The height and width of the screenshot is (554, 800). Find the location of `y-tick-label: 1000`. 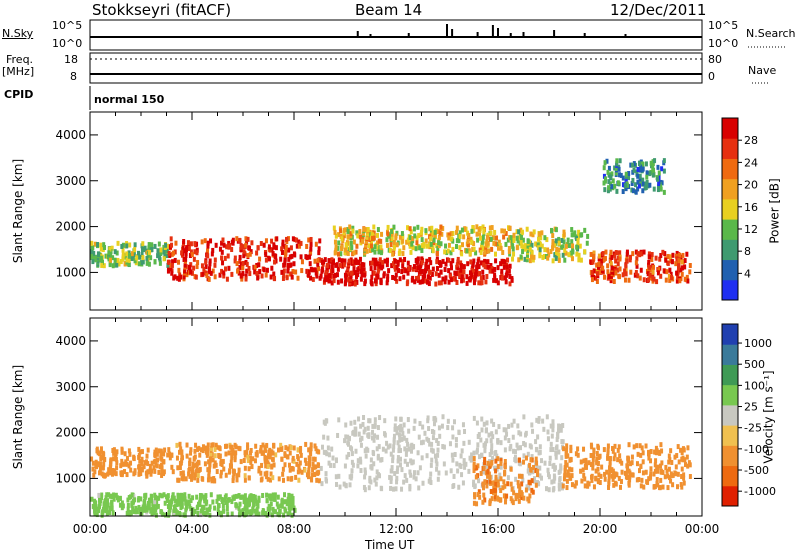

y-tick-label: 1000 is located at coordinates (70, 272).